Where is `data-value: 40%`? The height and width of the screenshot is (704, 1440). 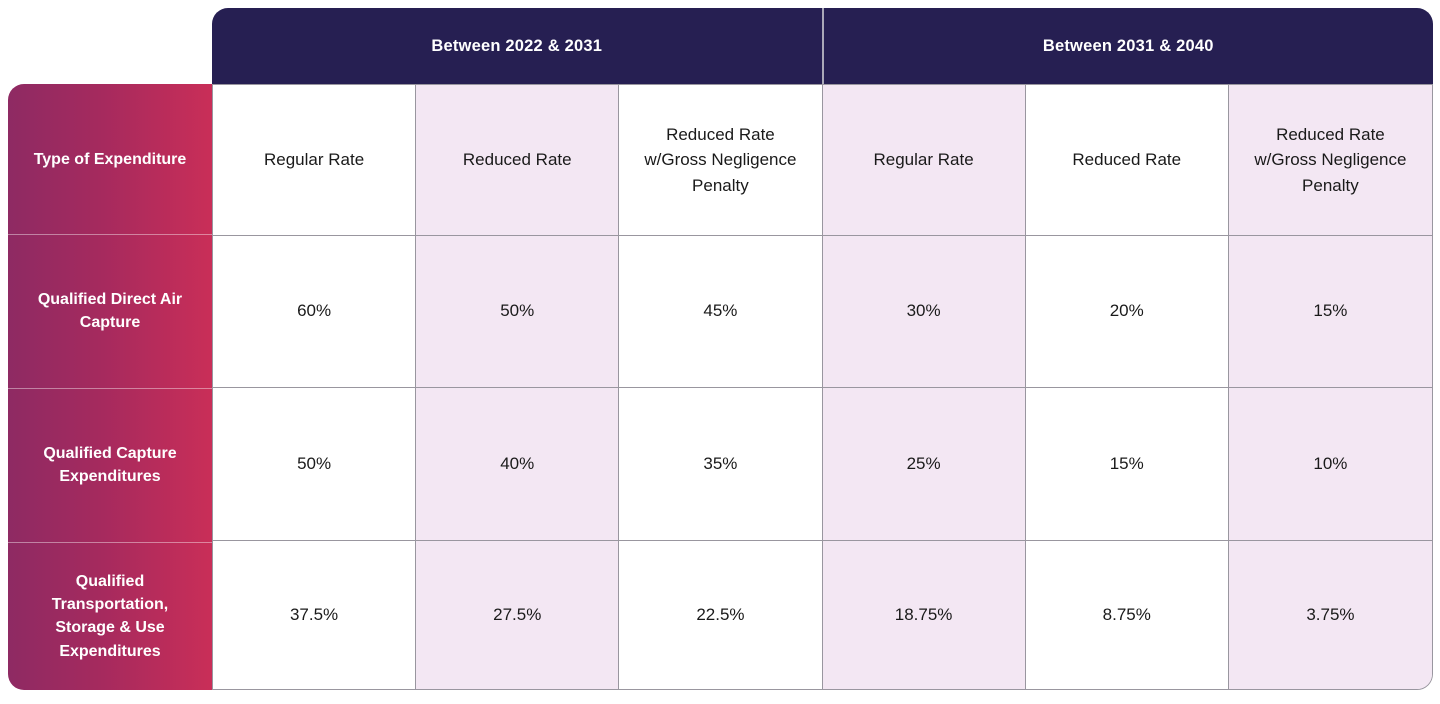 data-value: 40% is located at coordinates (517, 464).